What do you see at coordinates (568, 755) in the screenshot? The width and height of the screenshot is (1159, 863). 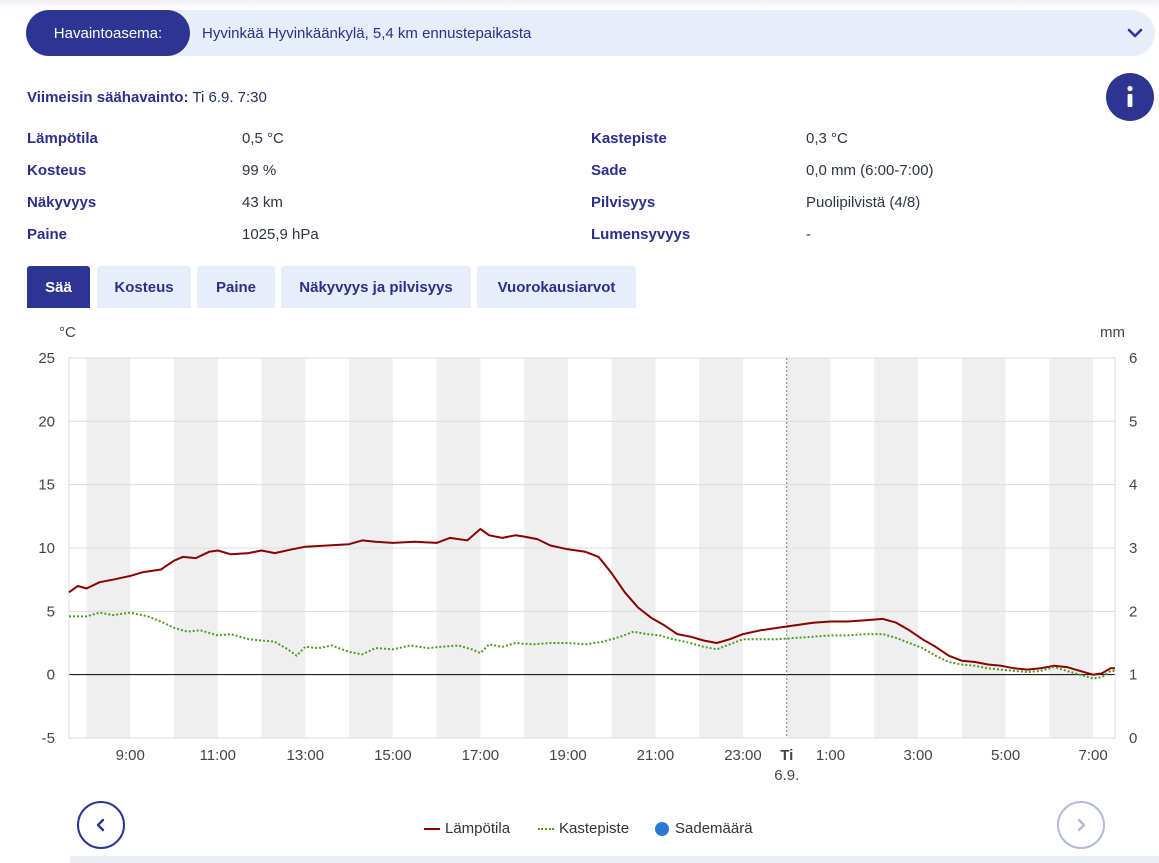 I see `x-tick-label: 19:00` at bounding box center [568, 755].